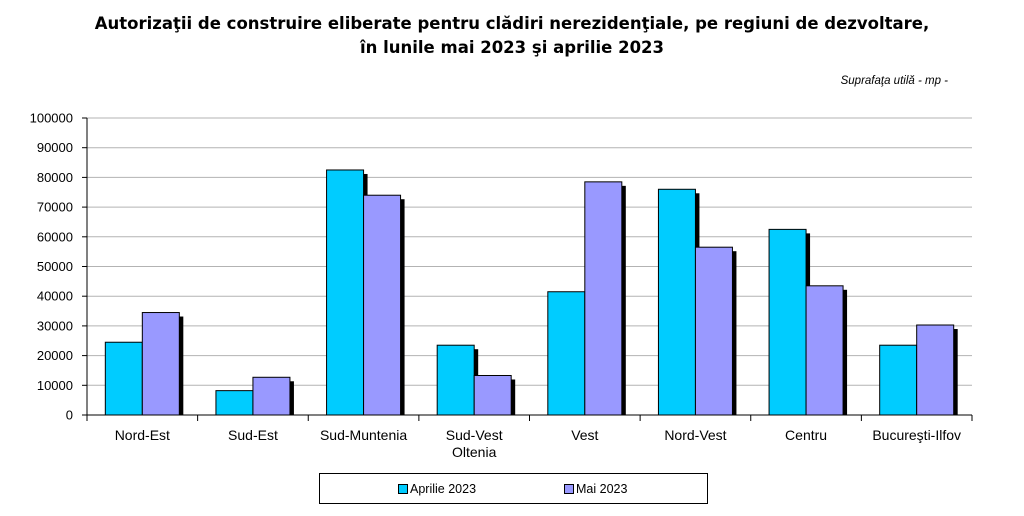  I want to click on legend-item-series-1: Aprilie 2023, so click(437, 489).